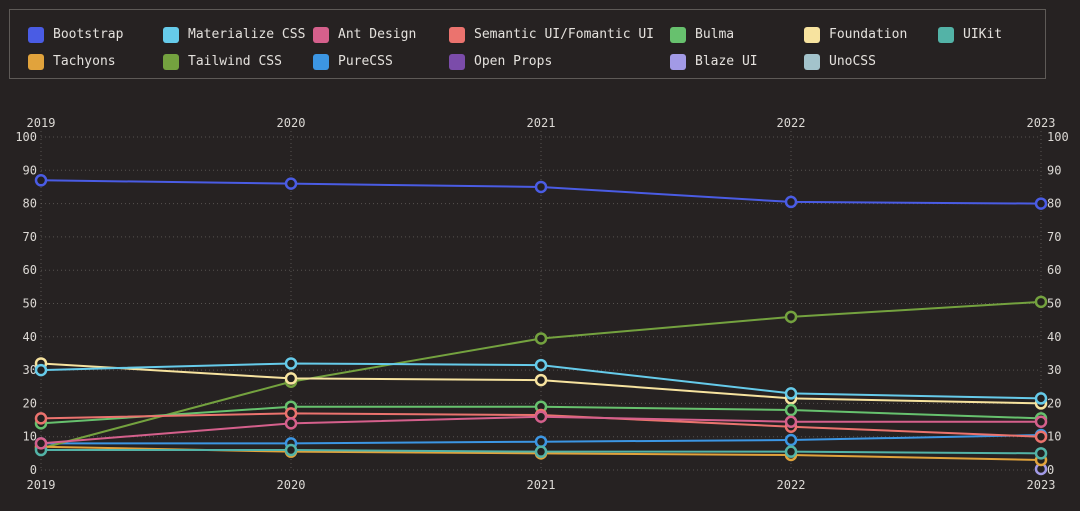  What do you see at coordinates (791, 485) in the screenshot?
I see `x-tick-label-bottom: 2022` at bounding box center [791, 485].